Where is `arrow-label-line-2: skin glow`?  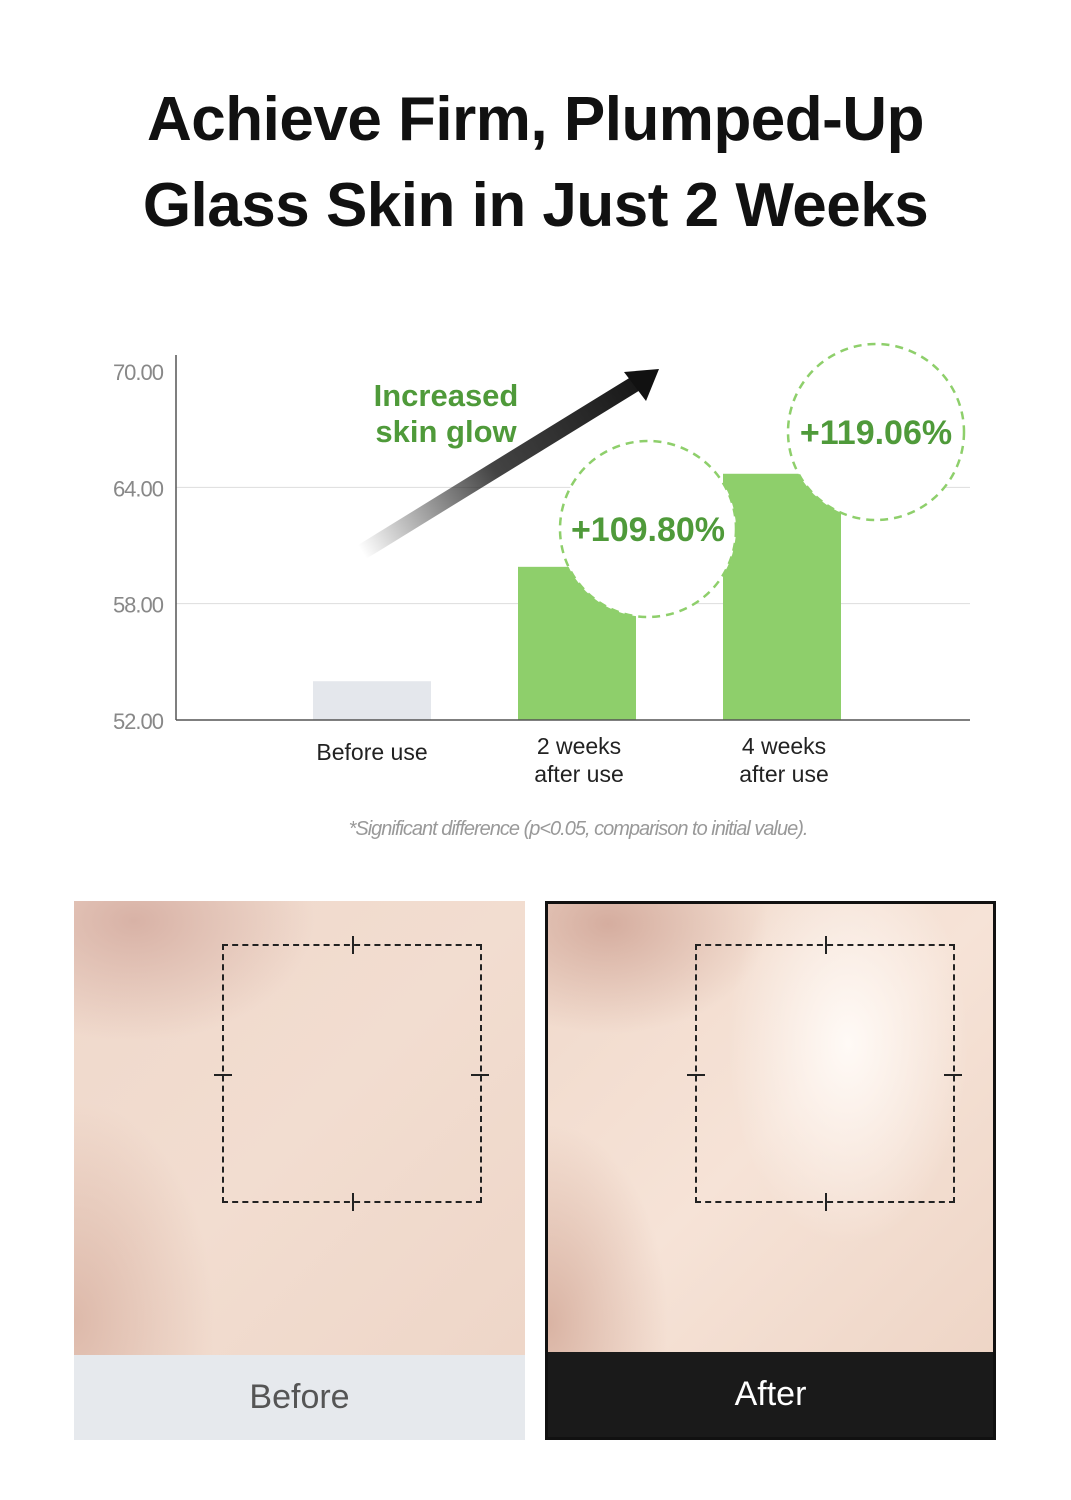
arrow-label-line-2: skin glow is located at coordinates (446, 431).